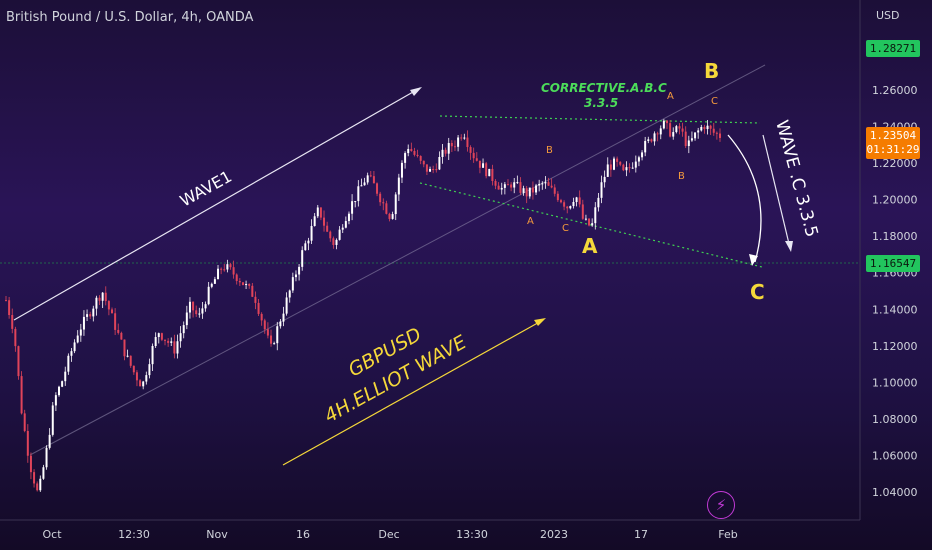  What do you see at coordinates (416, 91) in the screenshot?
I see `wave1-arrow-head` at bounding box center [416, 91].